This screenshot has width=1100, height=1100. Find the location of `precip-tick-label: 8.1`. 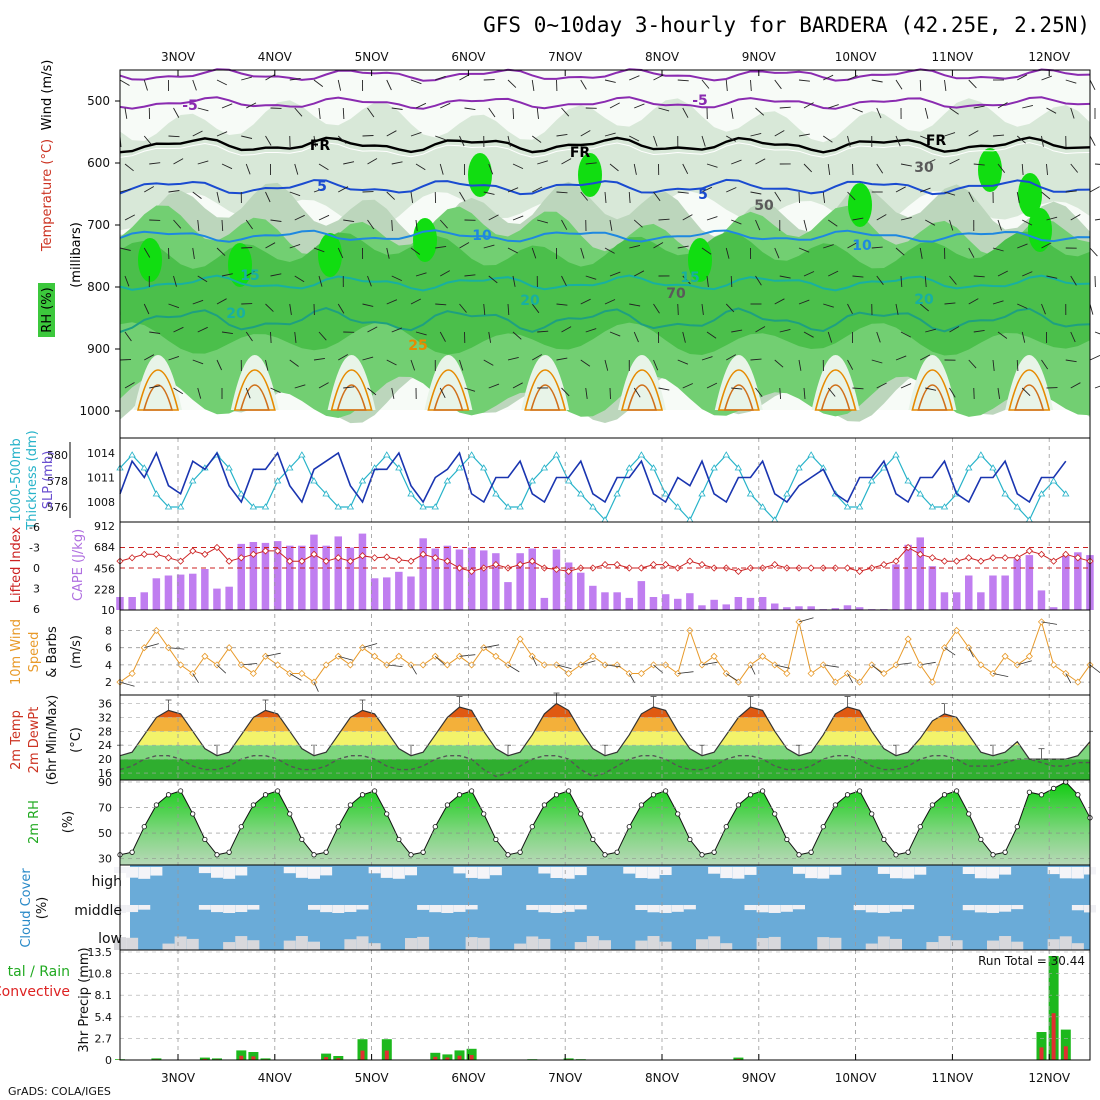

precip-tick-label: 8.1 is located at coordinates (104, 995).